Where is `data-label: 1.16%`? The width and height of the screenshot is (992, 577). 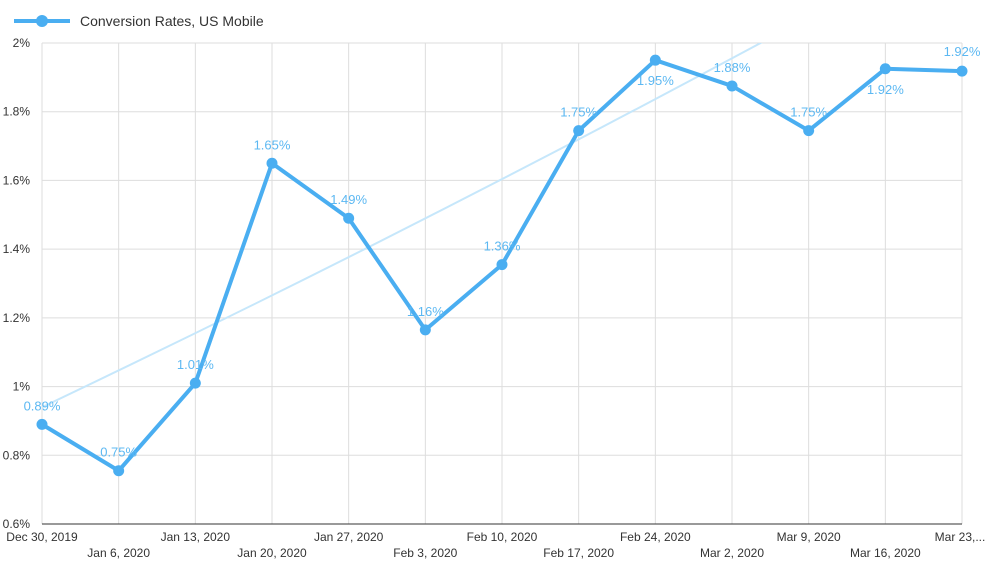 data-label: 1.16% is located at coordinates (425, 311).